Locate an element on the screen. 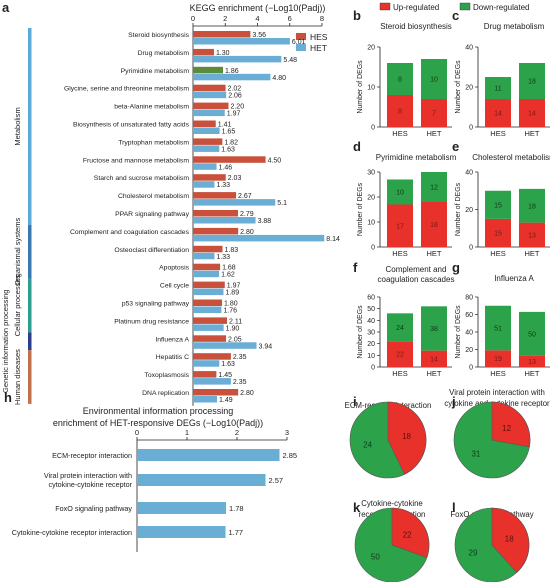  subplot-title: Drug metabolism is located at coordinates (514, 26).